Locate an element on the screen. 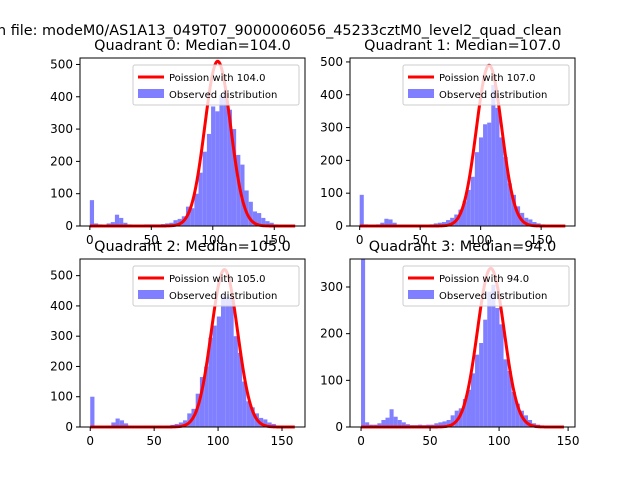 The height and width of the screenshot is (480, 640). quadrant-0-bars is located at coordinates (194, 158).